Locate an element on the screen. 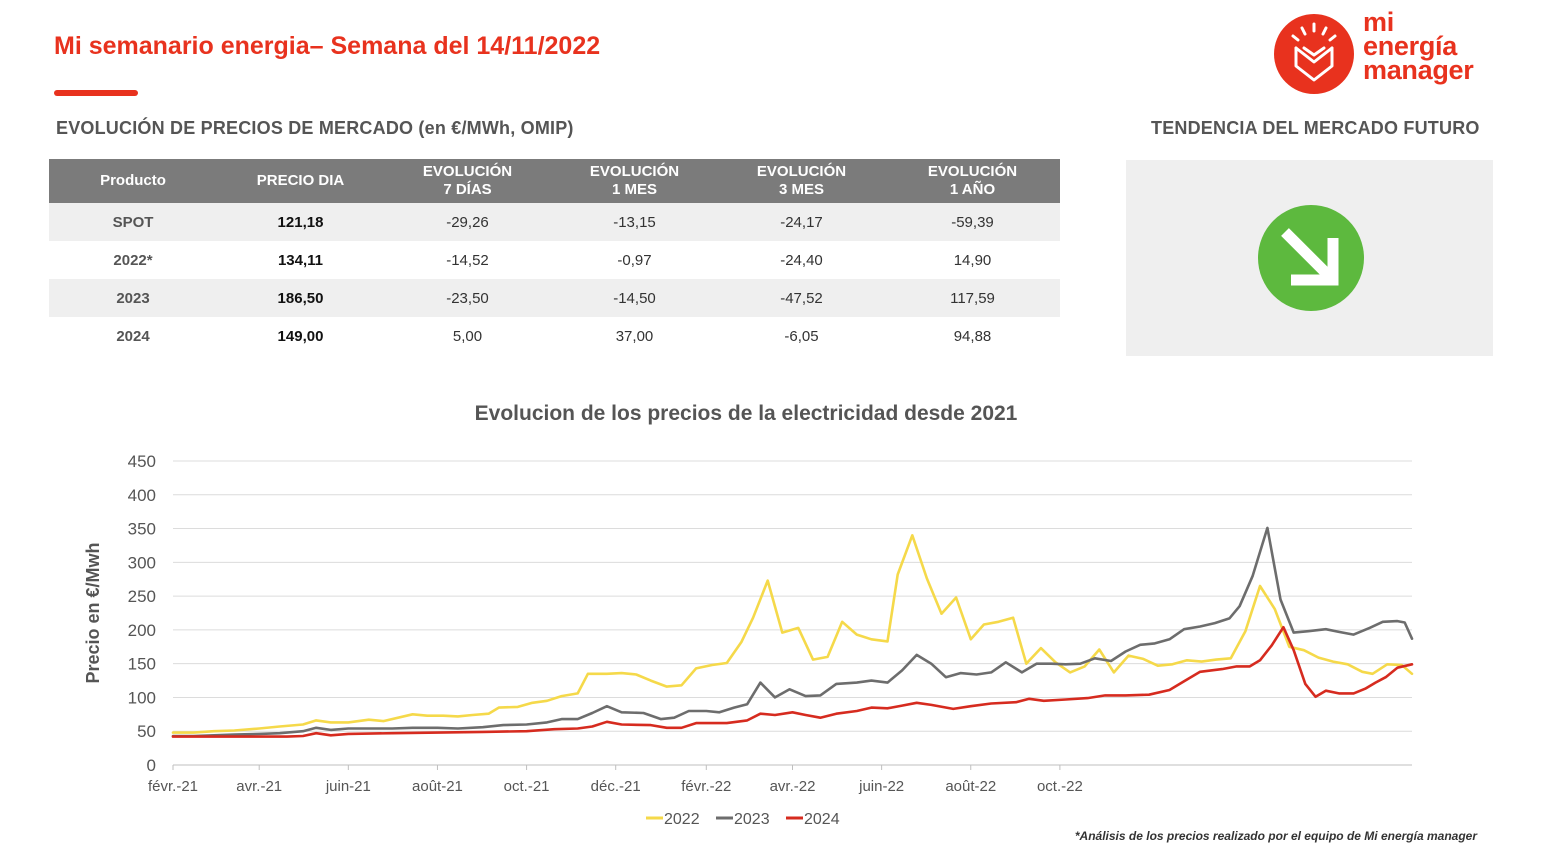  y-tick-label: 300 is located at coordinates (142, 562).